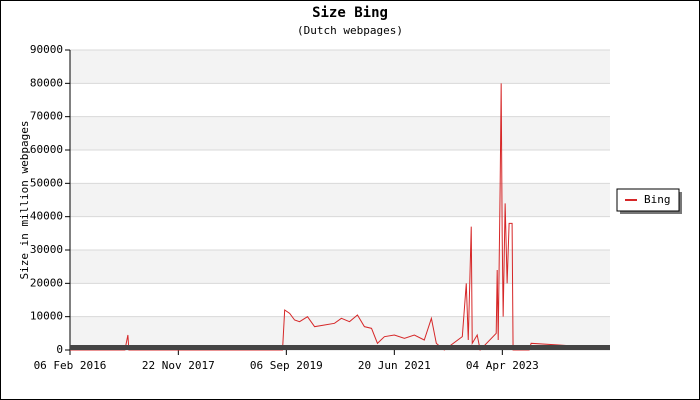 The width and height of the screenshot is (700, 400). I want to click on chart-title: Size Bing, so click(350, 13).